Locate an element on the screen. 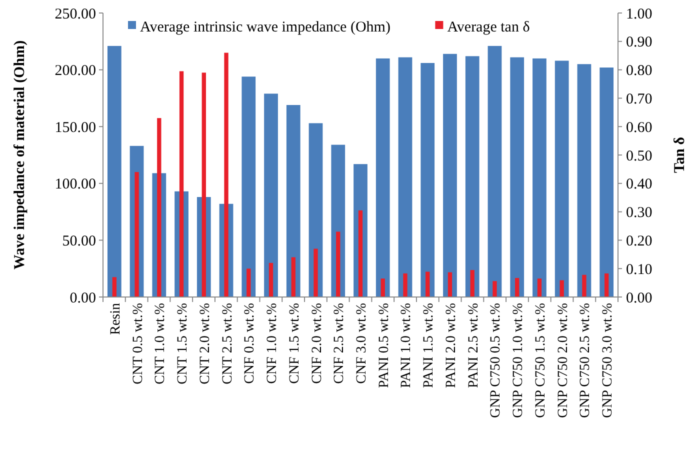  x-tick-label: PANI 1.5 wt.% is located at coordinates (429, 345).